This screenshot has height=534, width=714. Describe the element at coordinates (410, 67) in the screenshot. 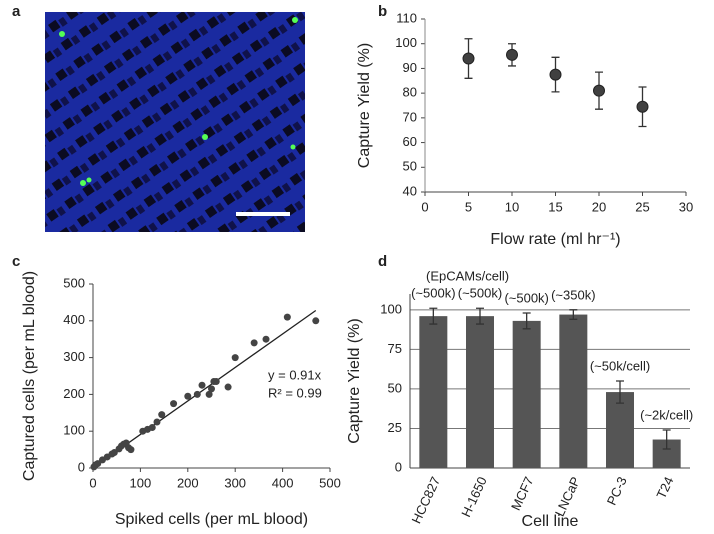

I see `y-tick-label: 90` at that location.